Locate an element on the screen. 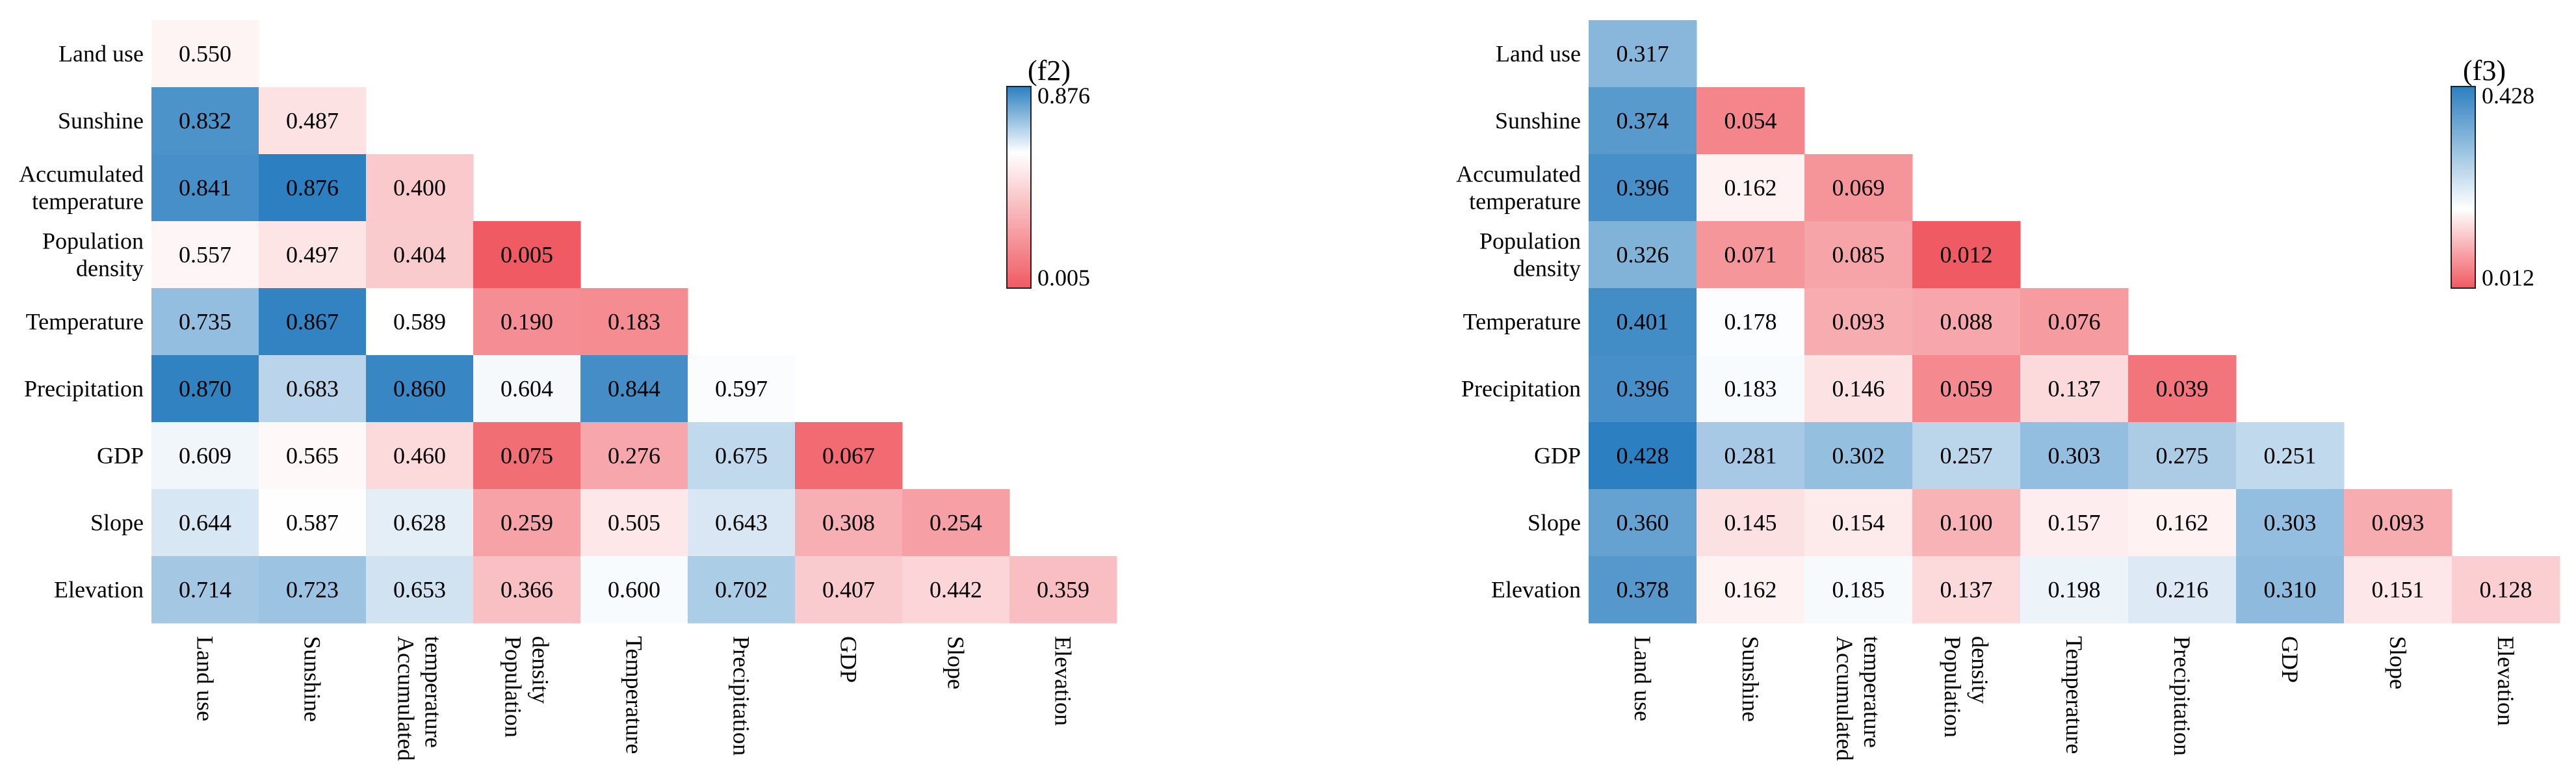 The width and height of the screenshot is (2576, 772). column-label: Temperature is located at coordinates (2074, 695).